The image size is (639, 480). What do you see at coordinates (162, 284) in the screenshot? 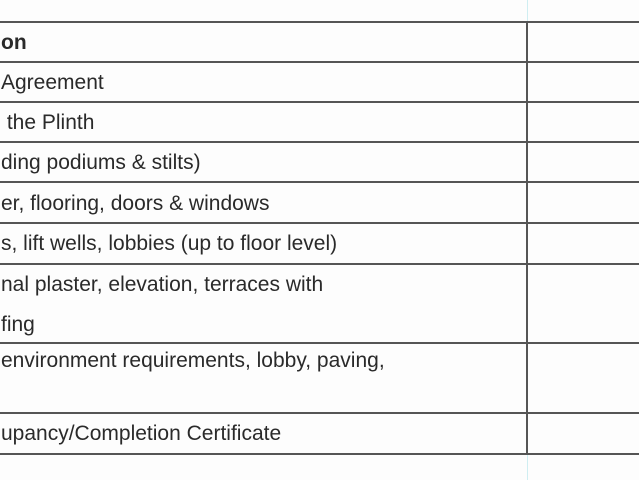
I see `table-cell: nal plaster, elevation, terraces with` at bounding box center [162, 284].